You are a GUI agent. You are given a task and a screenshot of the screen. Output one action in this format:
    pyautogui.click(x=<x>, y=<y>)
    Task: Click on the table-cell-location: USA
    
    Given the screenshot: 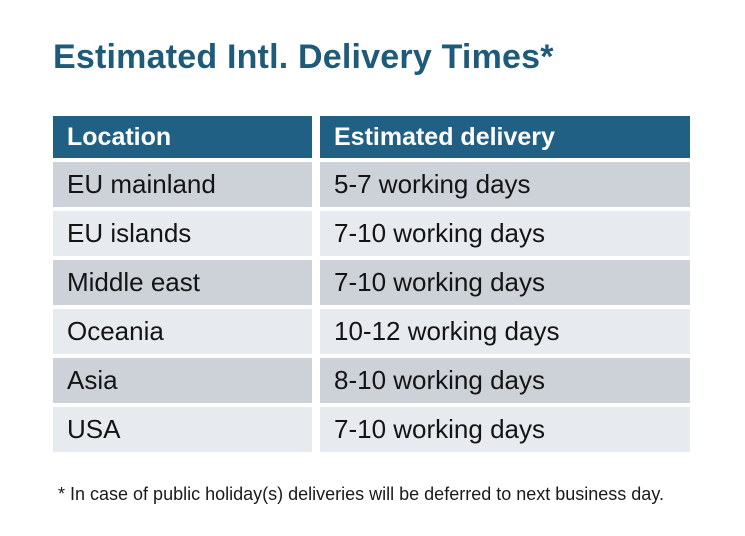 What is the action you would take?
    pyautogui.click(x=182, y=429)
    